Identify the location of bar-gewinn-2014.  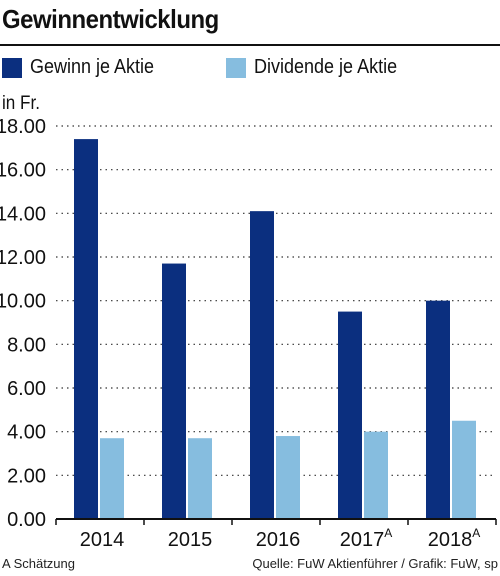
(86, 329).